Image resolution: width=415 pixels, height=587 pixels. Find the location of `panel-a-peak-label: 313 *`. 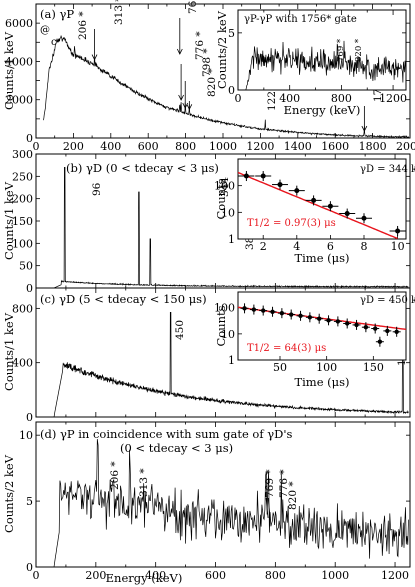

panel-a-peak-label: 313 * is located at coordinates (119, 12).